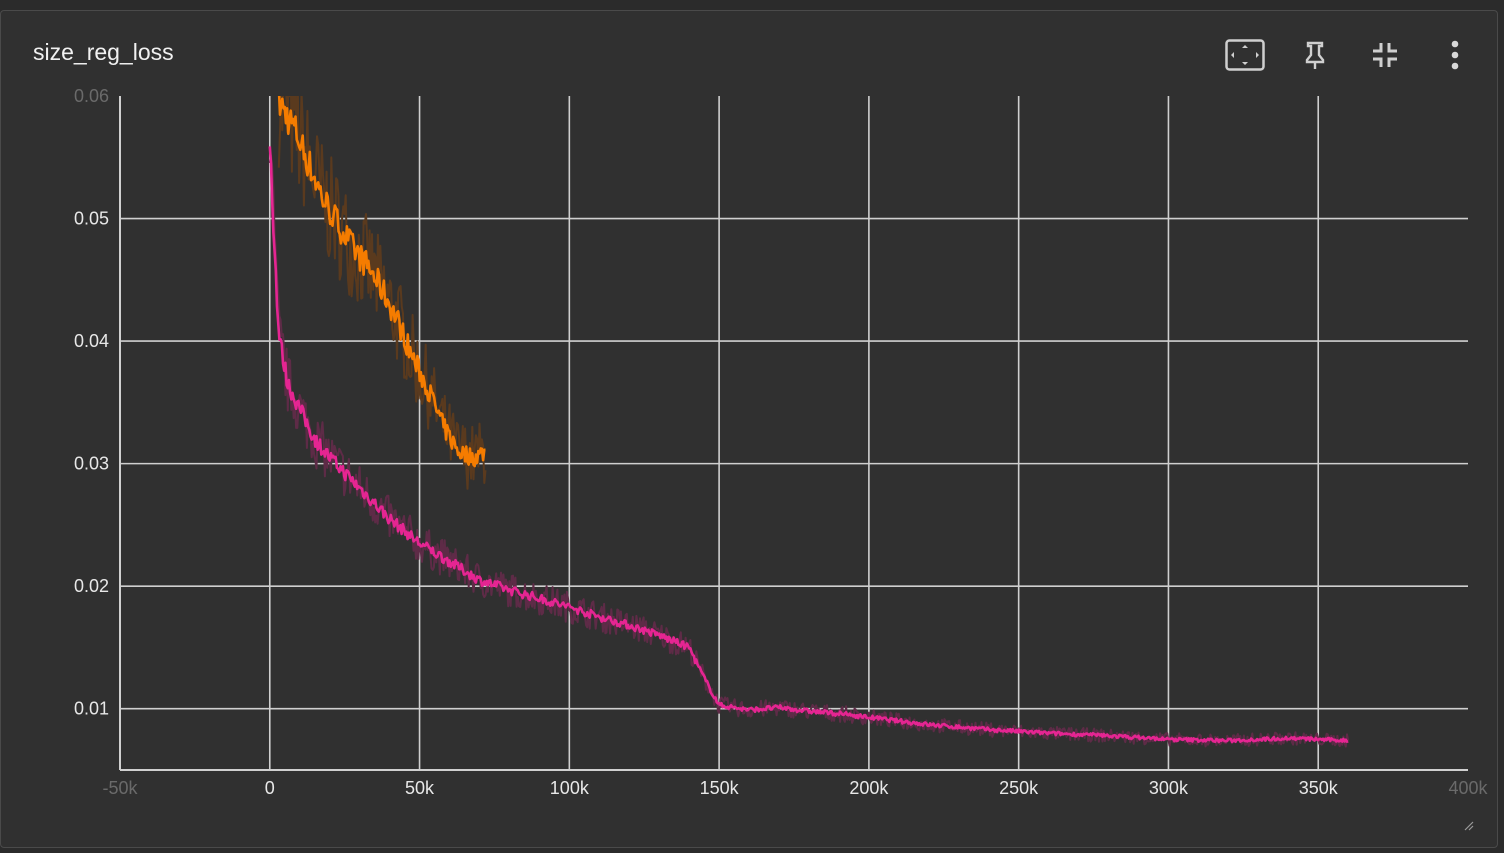  I want to click on x-tick-label: 250k, so click(1019, 788).